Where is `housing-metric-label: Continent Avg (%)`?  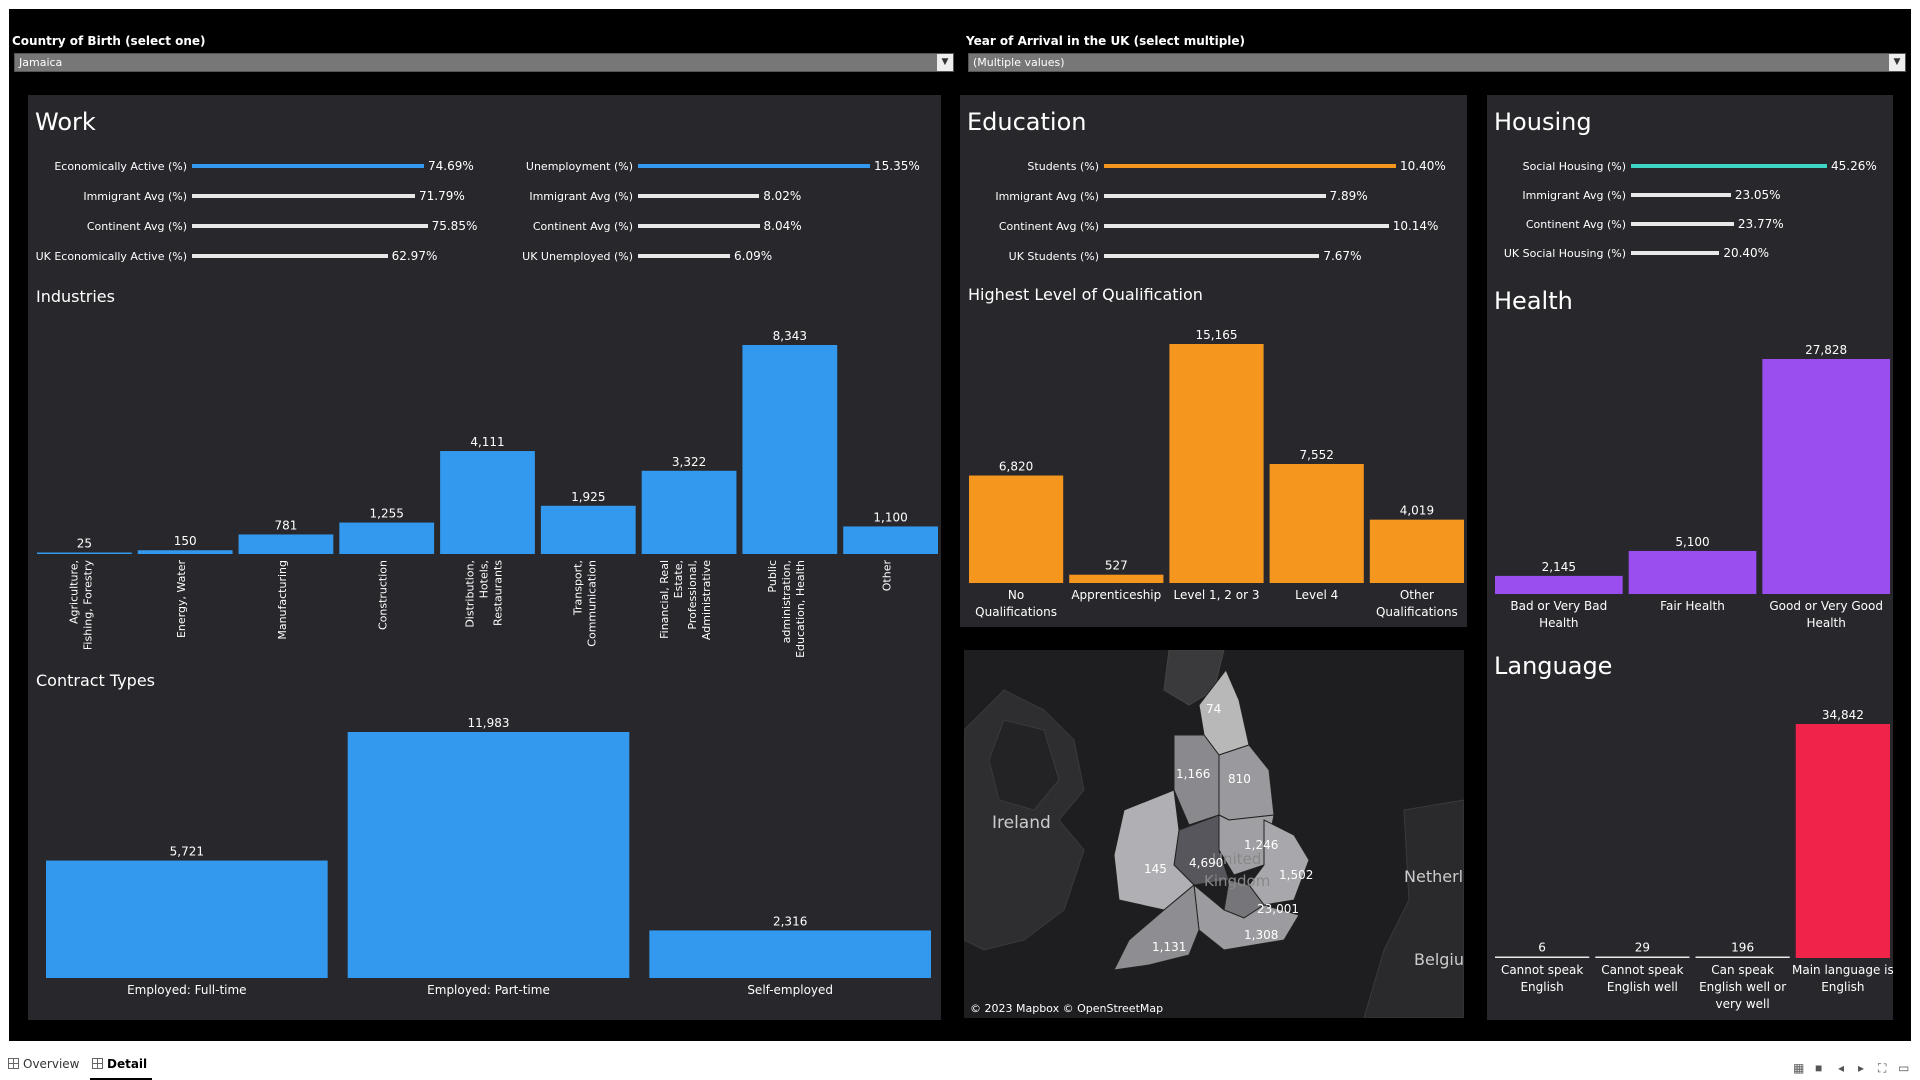
housing-metric-label: Continent Avg (%) is located at coordinates (1575, 224).